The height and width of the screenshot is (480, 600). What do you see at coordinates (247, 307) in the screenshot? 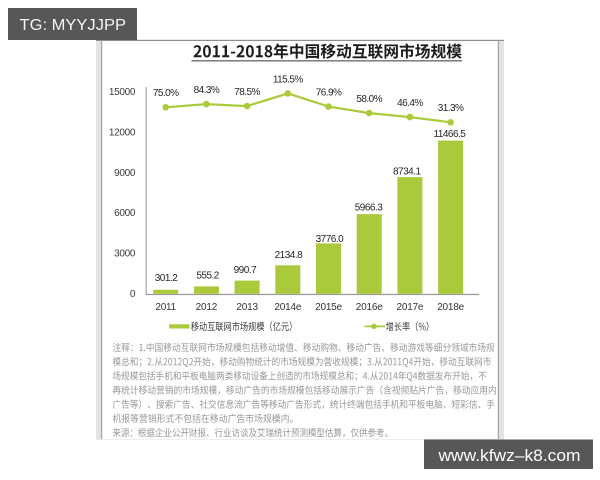
I see `svg-text: 2013` at bounding box center [247, 307].